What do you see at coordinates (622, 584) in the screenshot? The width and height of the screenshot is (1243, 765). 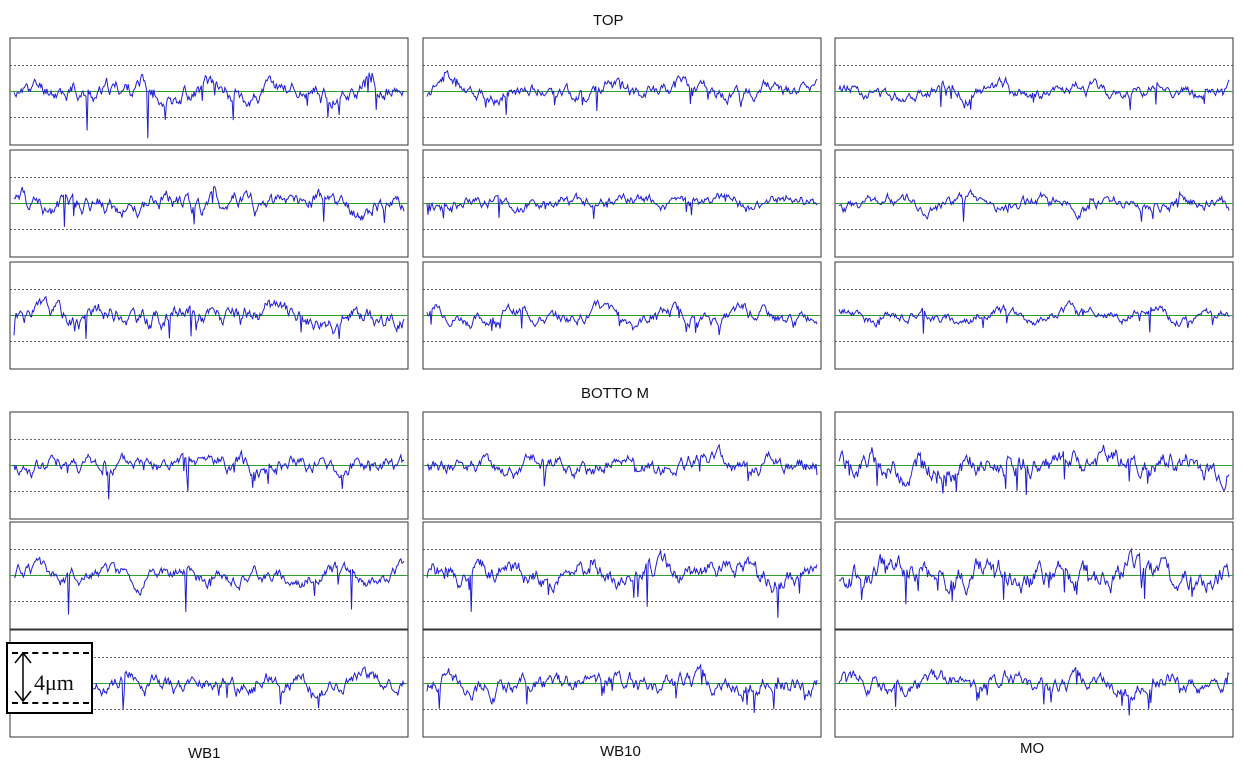 I see `profile-trace-bottom-wb10-r2` at bounding box center [622, 584].